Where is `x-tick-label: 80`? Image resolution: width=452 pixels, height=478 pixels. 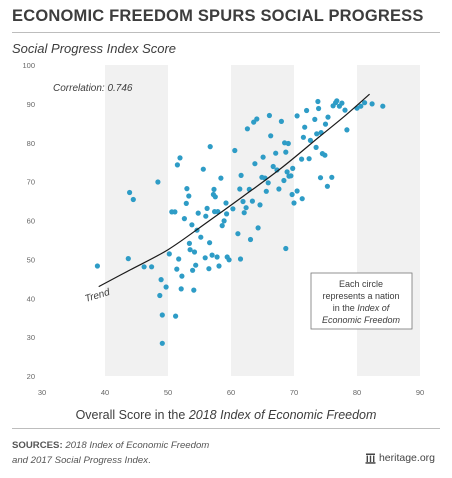
x-tick-label: 80 is located at coordinates (357, 392).